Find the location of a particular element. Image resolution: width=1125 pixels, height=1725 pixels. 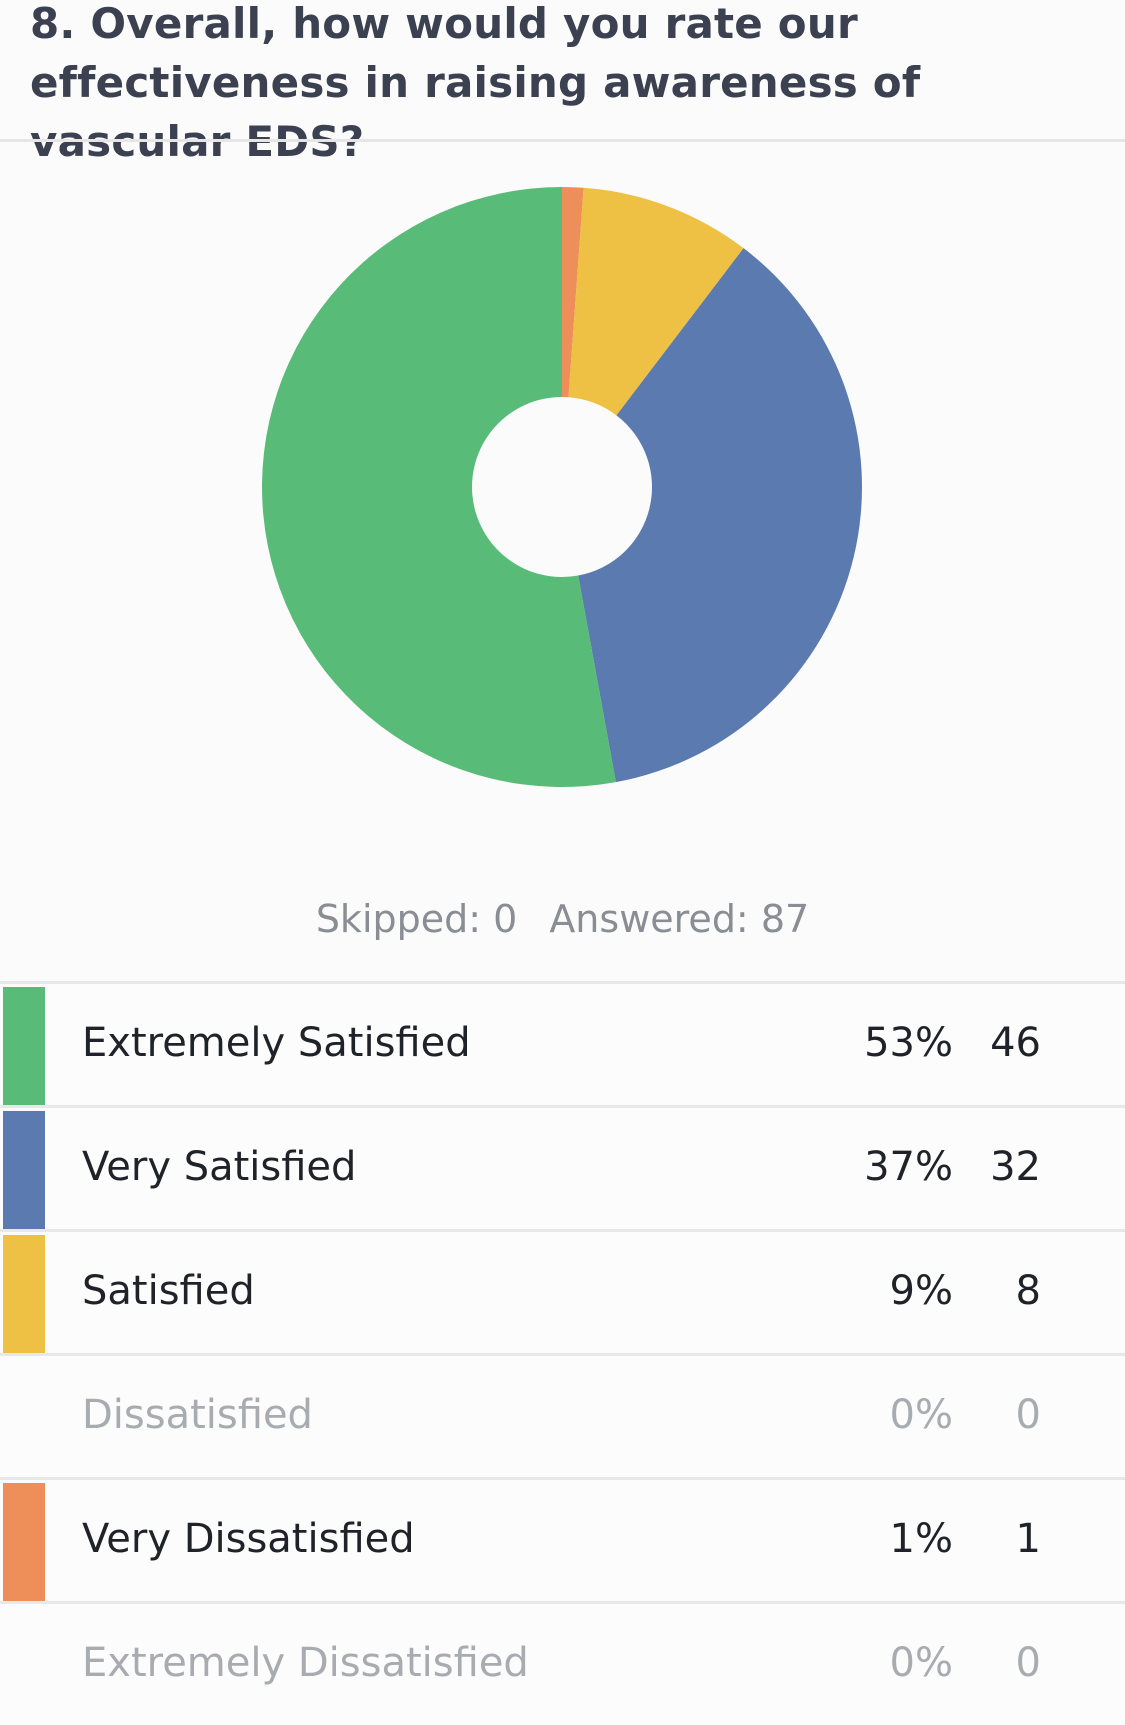

answer-row: Very Dissatisfied 1% 1 is located at coordinates (562, 1539).